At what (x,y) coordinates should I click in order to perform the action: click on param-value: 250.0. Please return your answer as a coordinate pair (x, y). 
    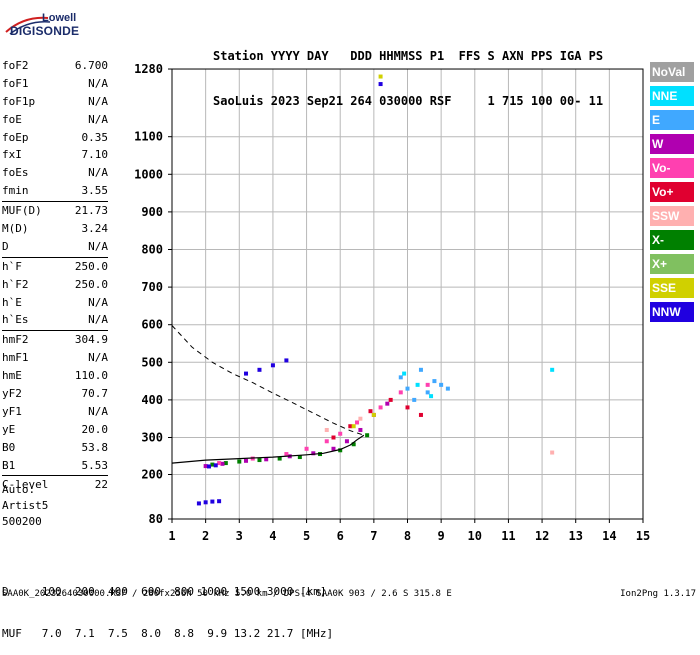
    Looking at the image, I should click on (91, 266).